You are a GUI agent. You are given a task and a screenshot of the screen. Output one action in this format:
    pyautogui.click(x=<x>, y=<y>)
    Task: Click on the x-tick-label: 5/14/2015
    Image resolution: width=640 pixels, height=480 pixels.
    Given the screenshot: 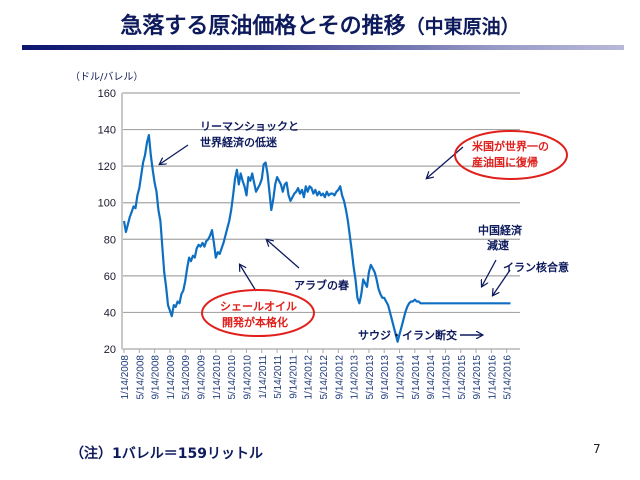 What is the action you would take?
    pyautogui.click(x=462, y=377)
    